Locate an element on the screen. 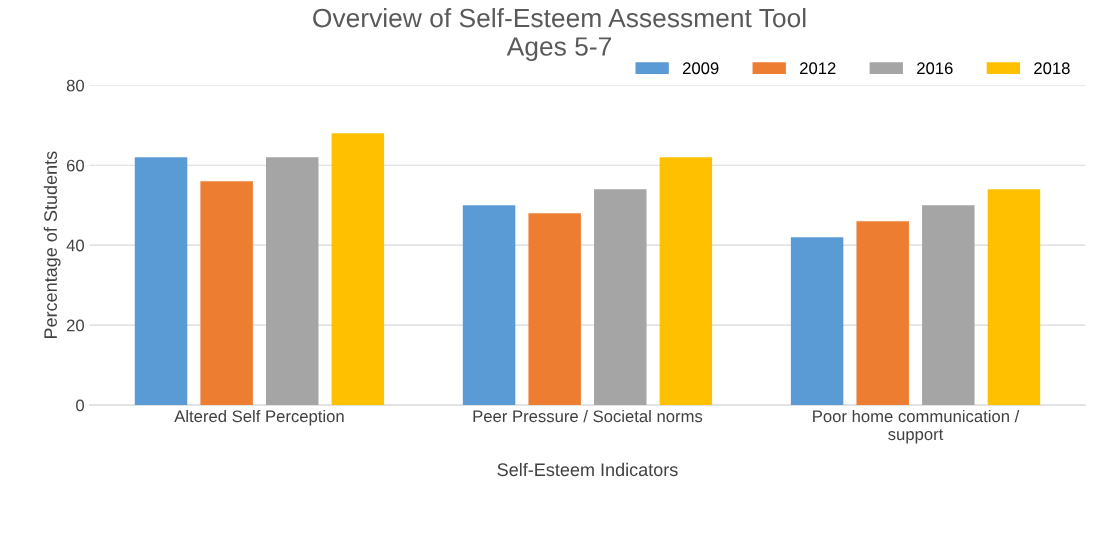 The image size is (1119, 533). legend-label: 2018 is located at coordinates (1052, 68).